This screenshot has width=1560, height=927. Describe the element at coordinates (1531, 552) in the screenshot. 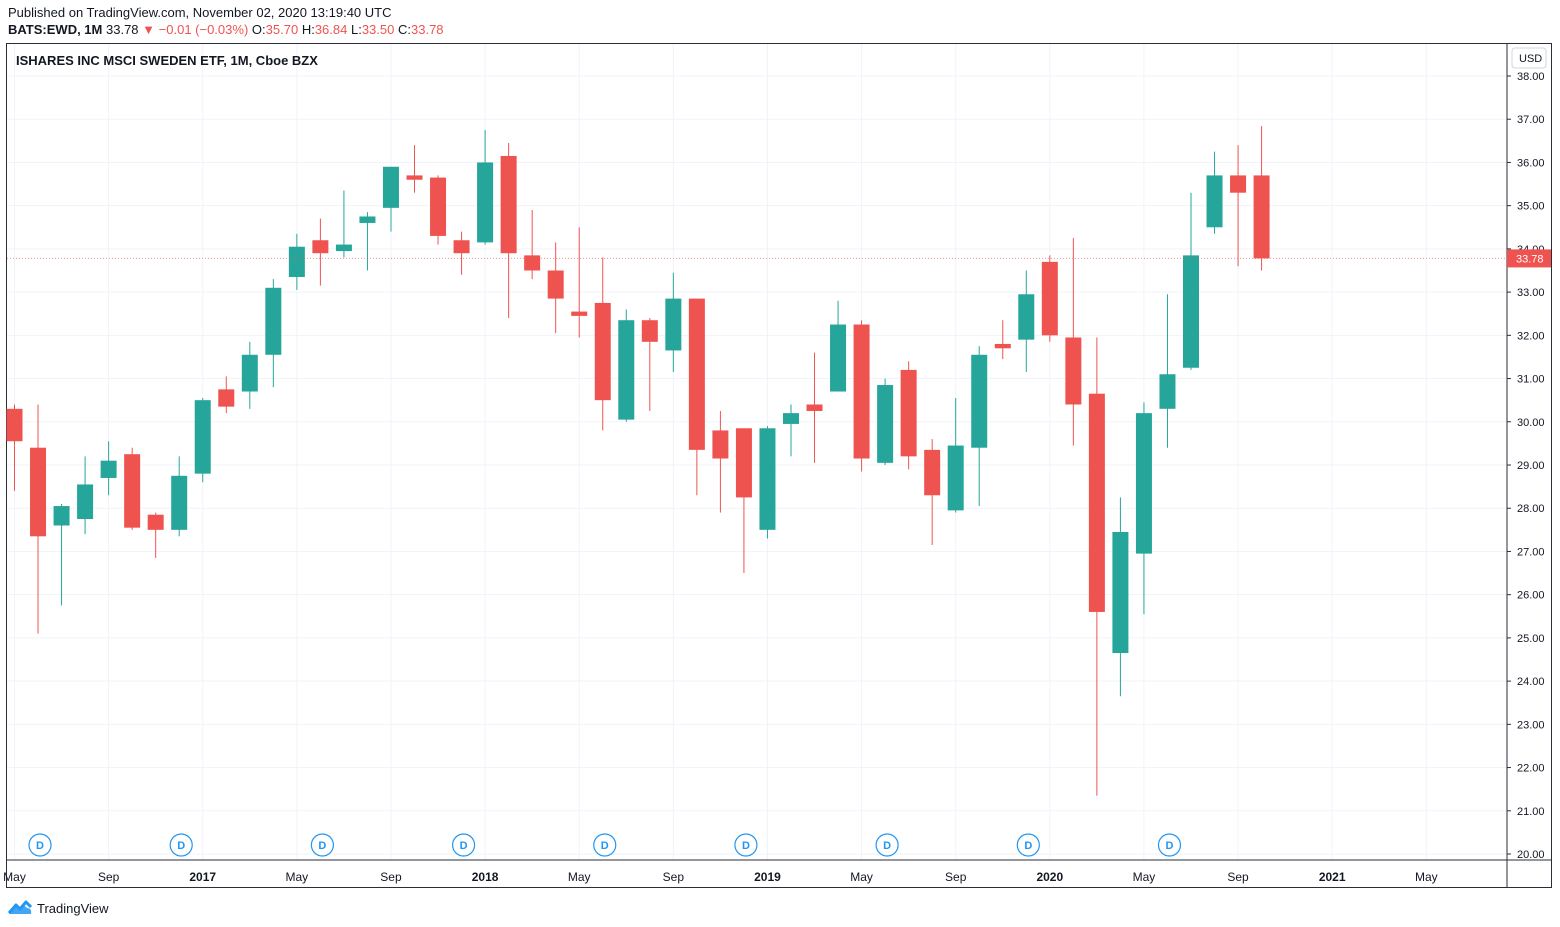

I see `y-tick-label: 27.00` at that location.